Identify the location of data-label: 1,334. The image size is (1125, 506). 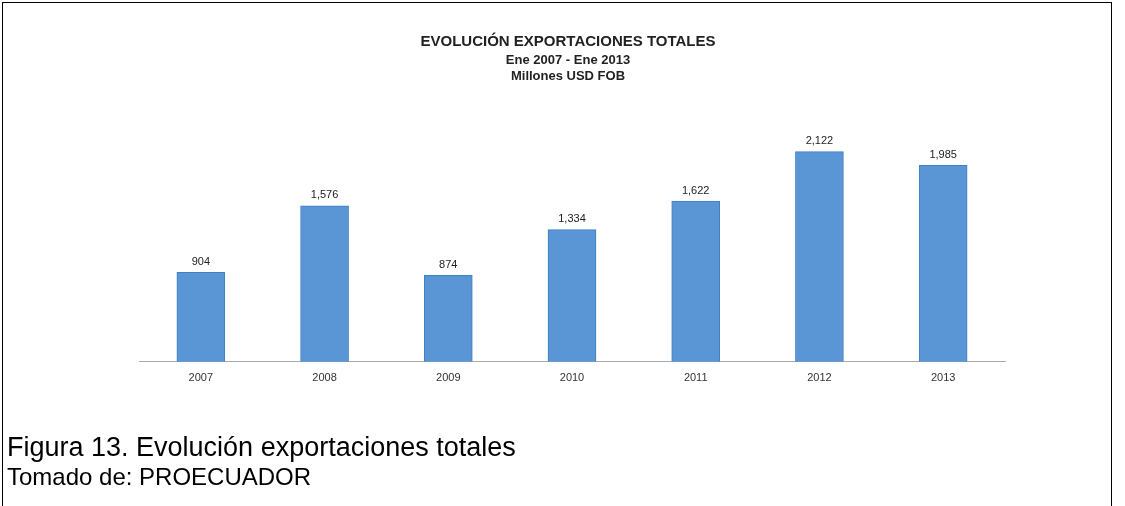
(572, 218).